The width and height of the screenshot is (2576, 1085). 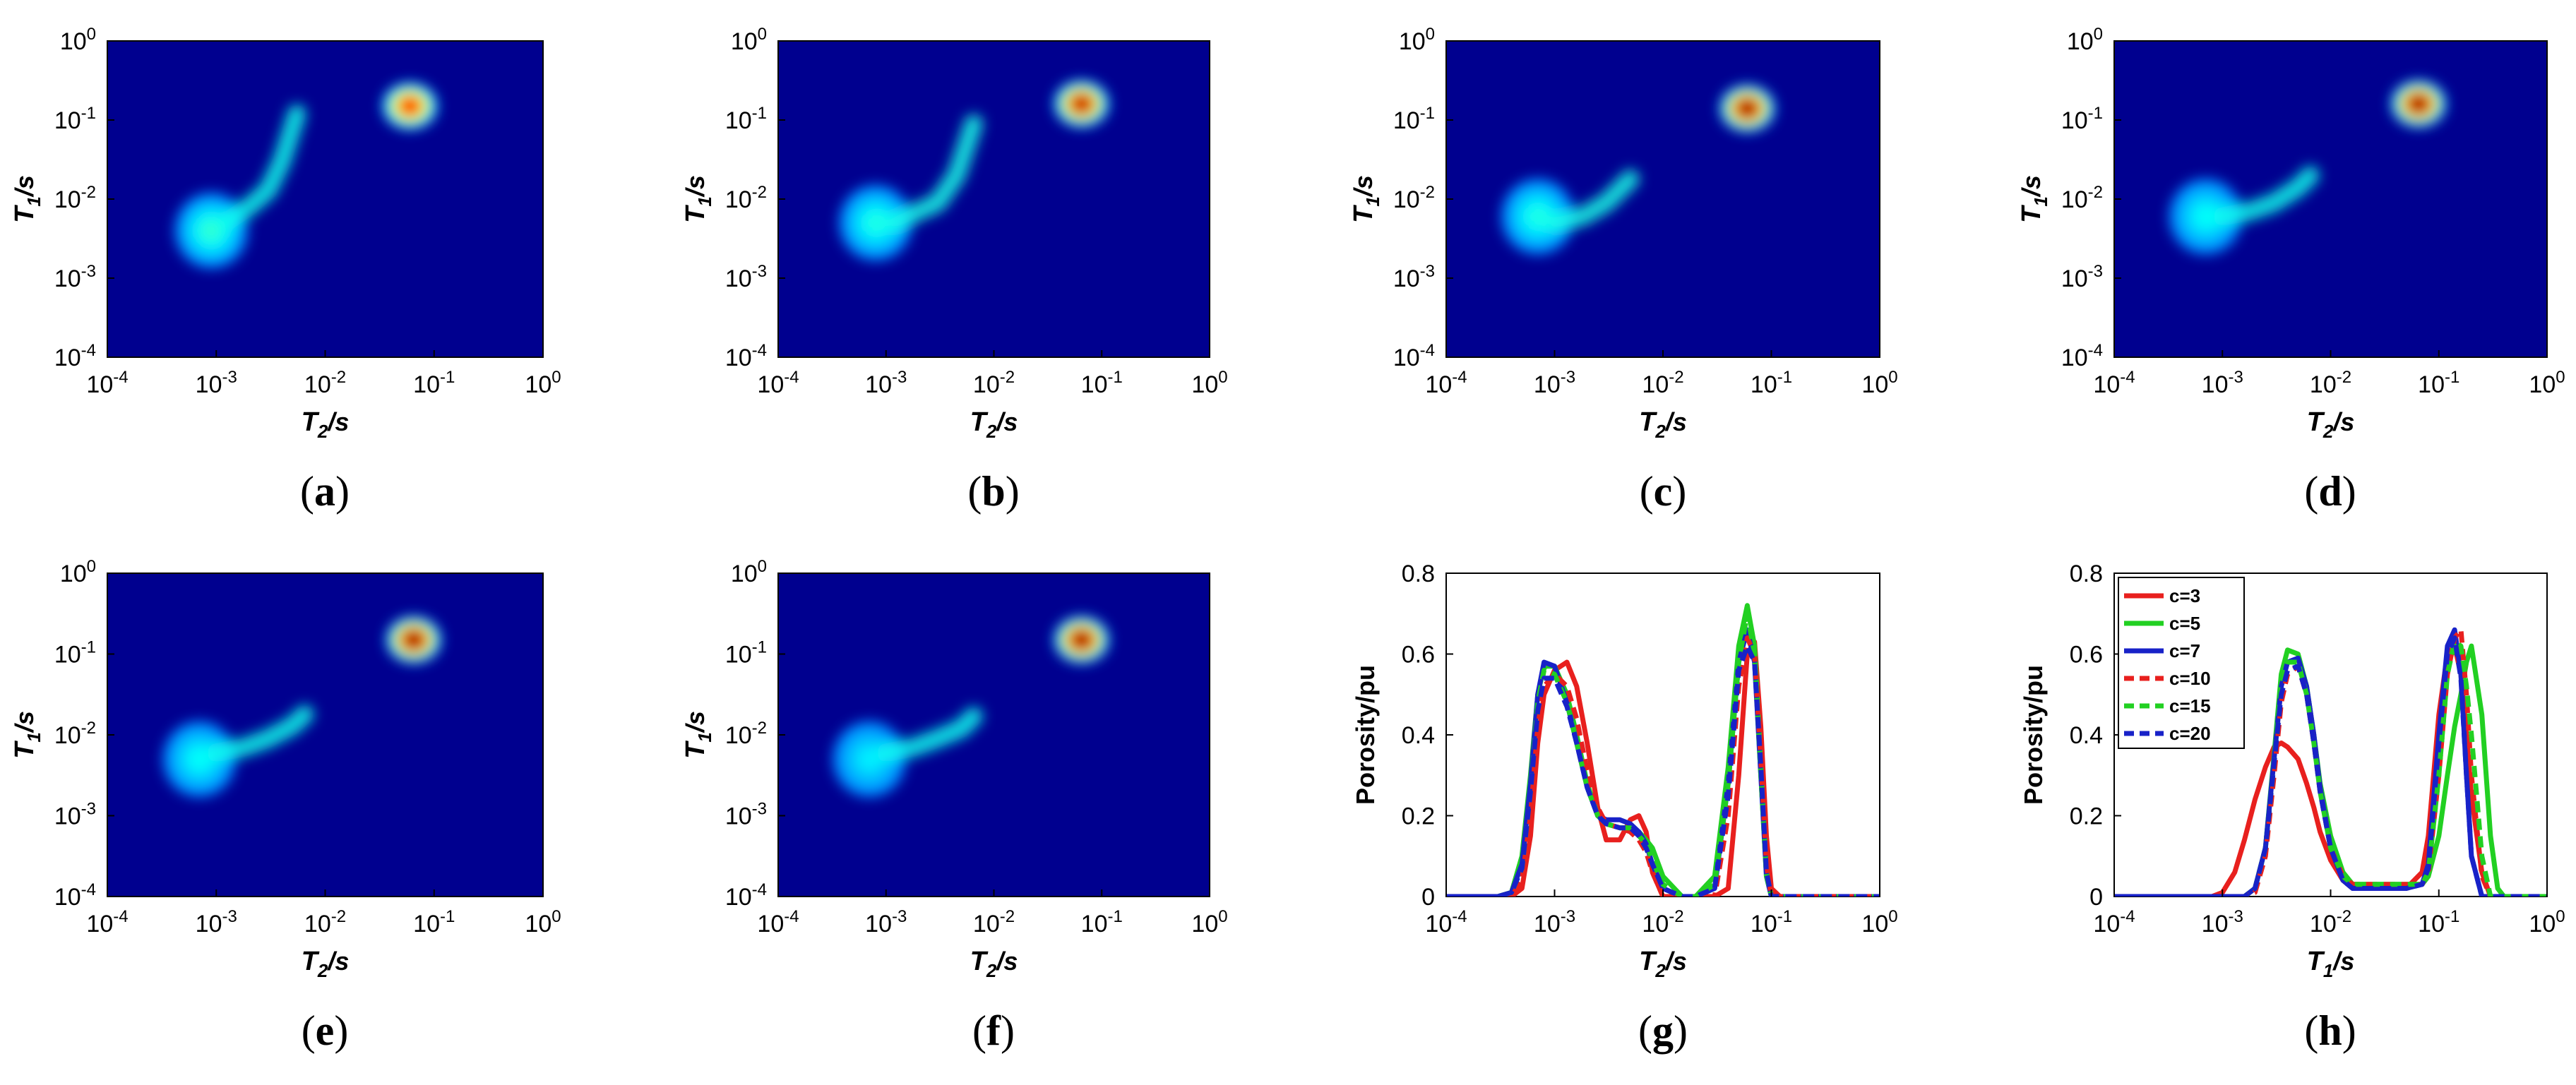 I want to click on legend-label: c=7, so click(x=2184, y=650).